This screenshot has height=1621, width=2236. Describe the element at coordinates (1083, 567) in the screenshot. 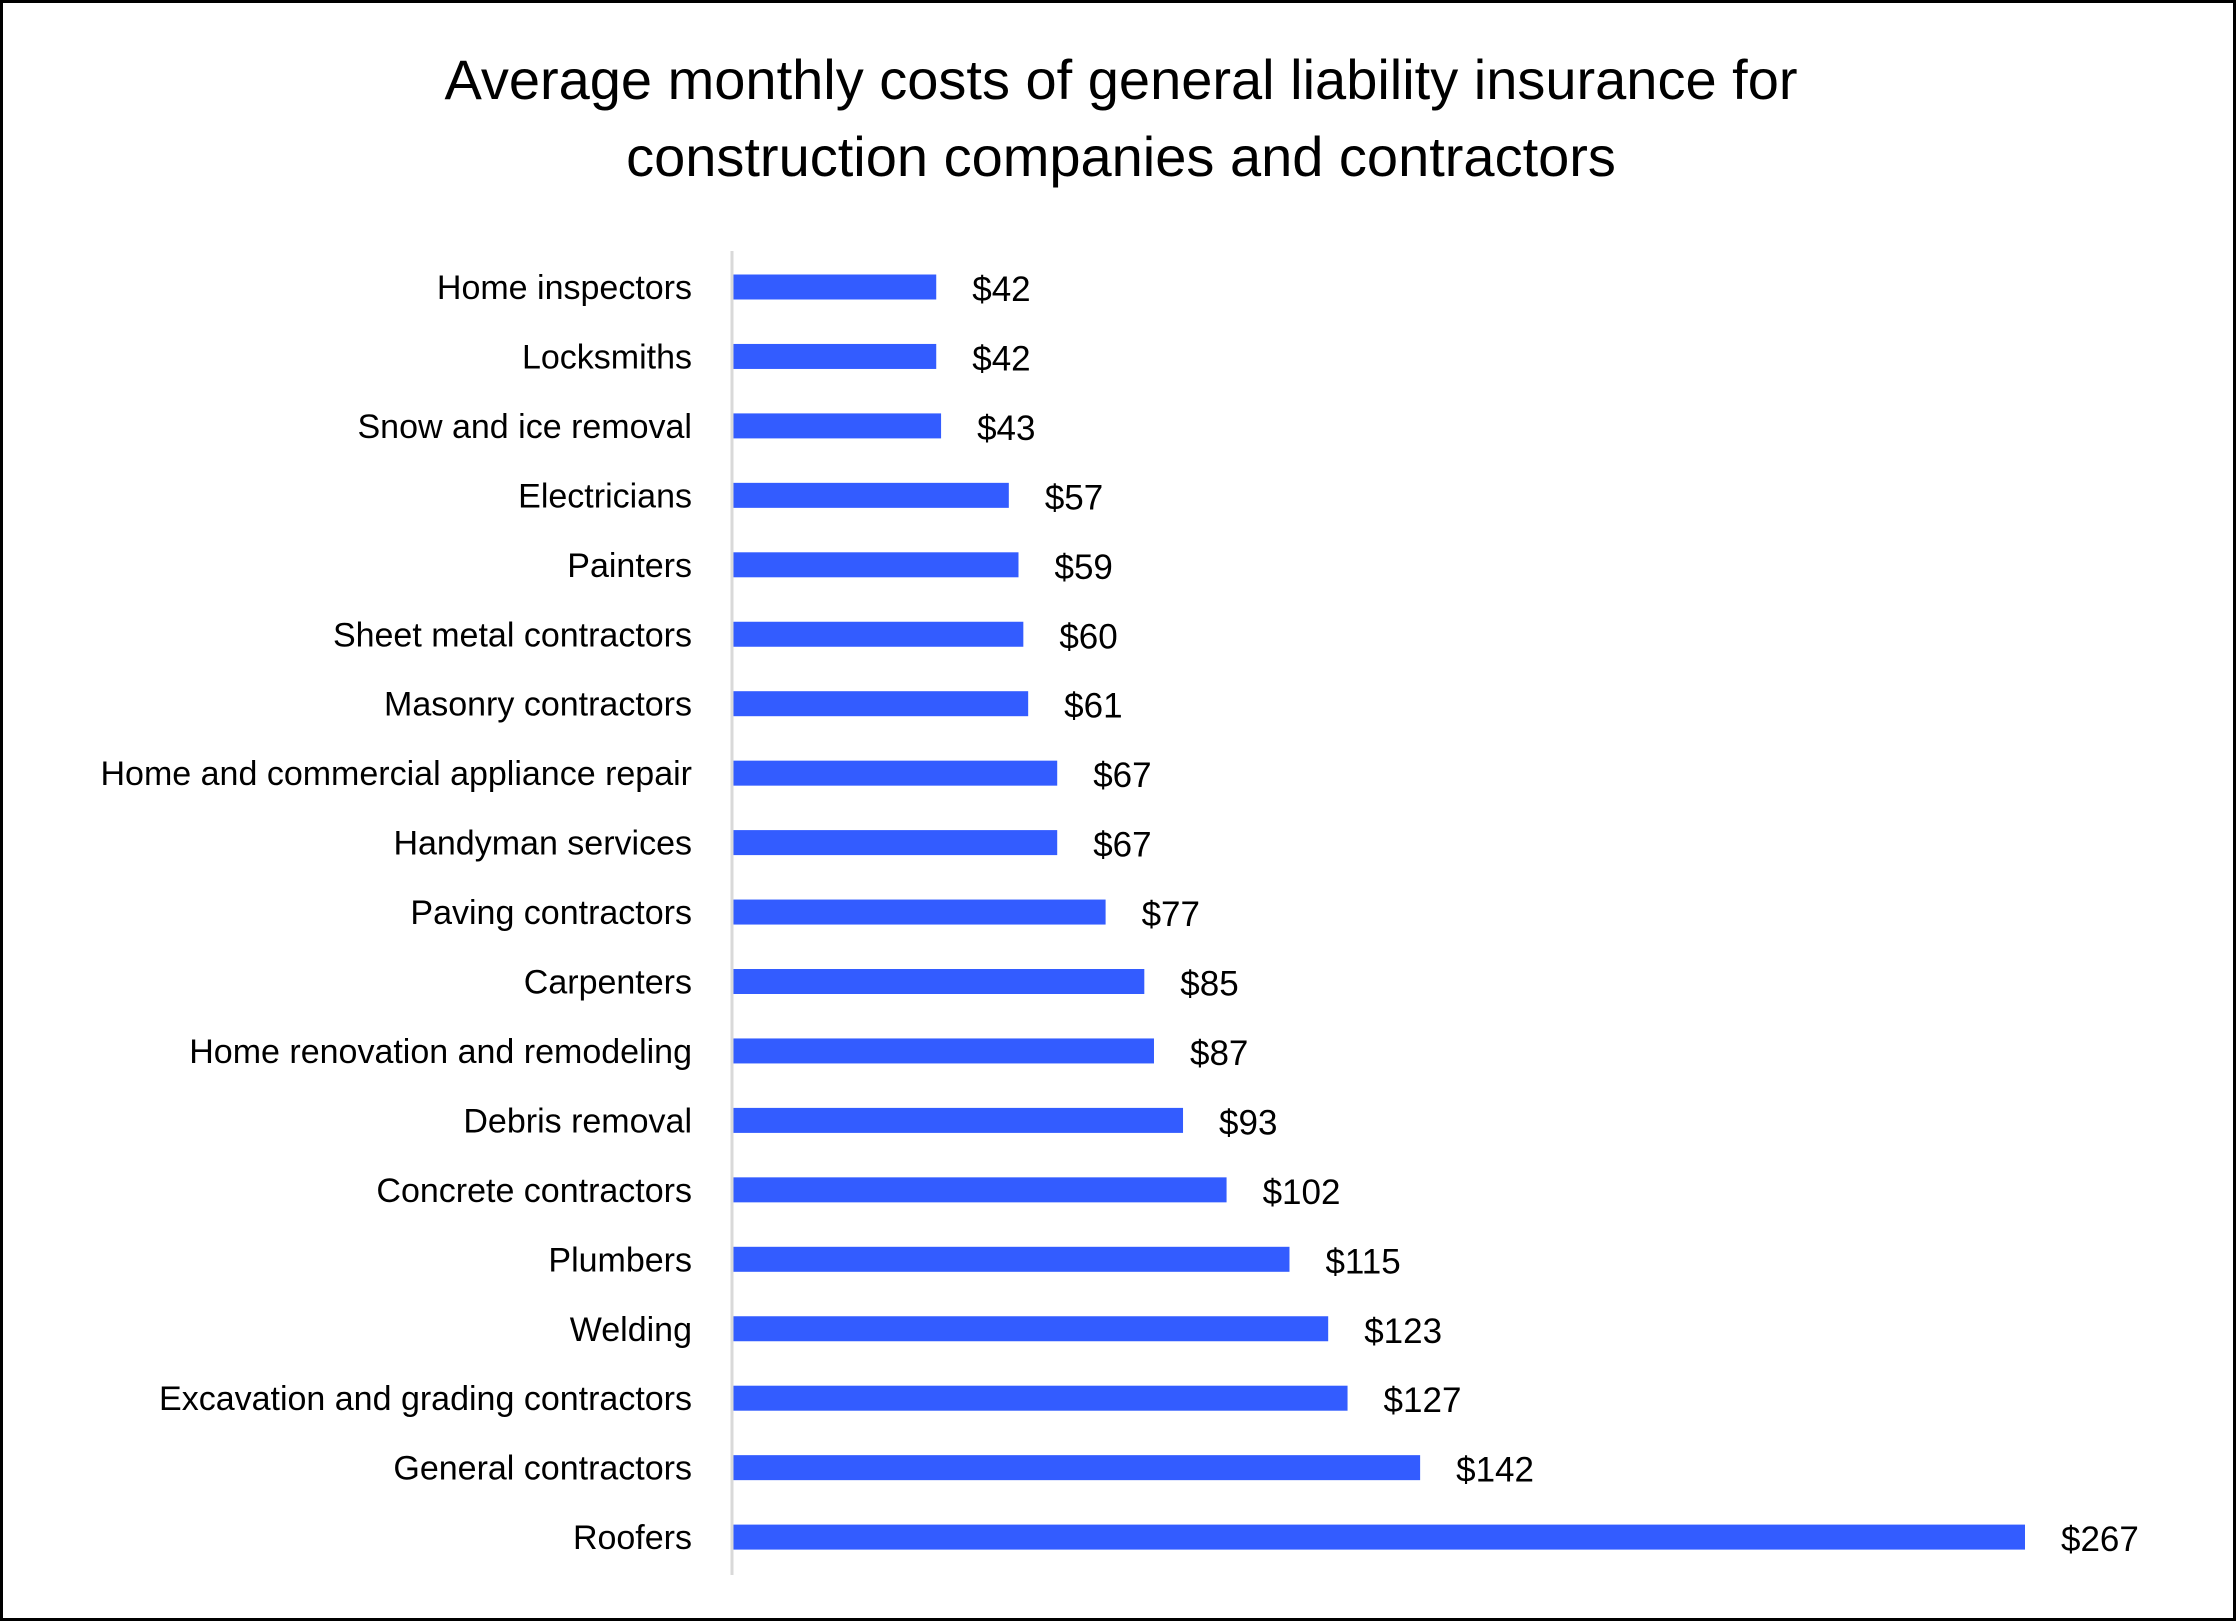

I see `data-label: $59` at that location.